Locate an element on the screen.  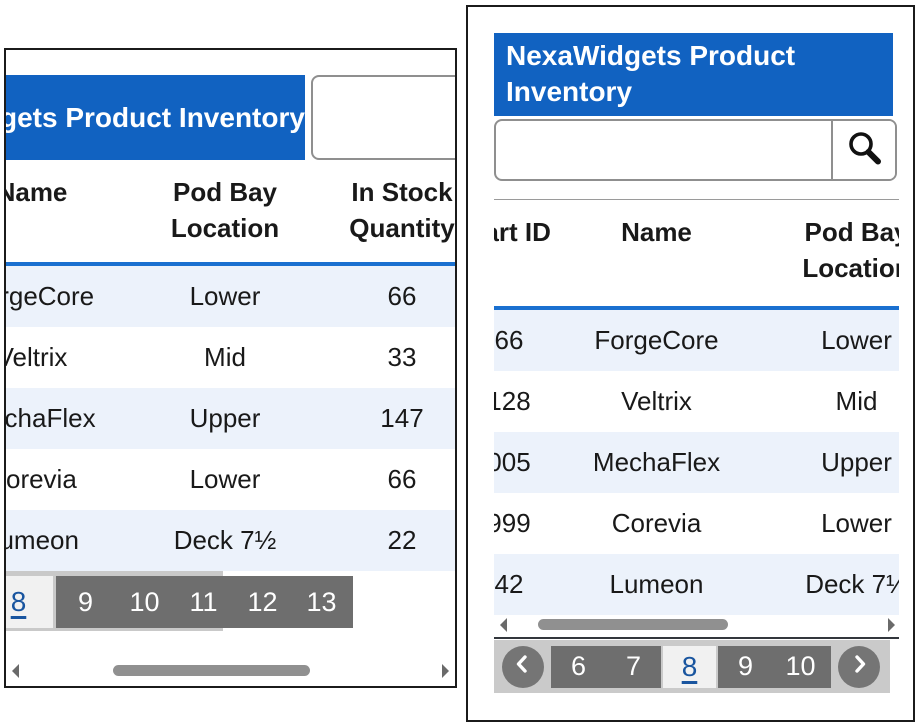
page-number: 12 is located at coordinates (262, 601).